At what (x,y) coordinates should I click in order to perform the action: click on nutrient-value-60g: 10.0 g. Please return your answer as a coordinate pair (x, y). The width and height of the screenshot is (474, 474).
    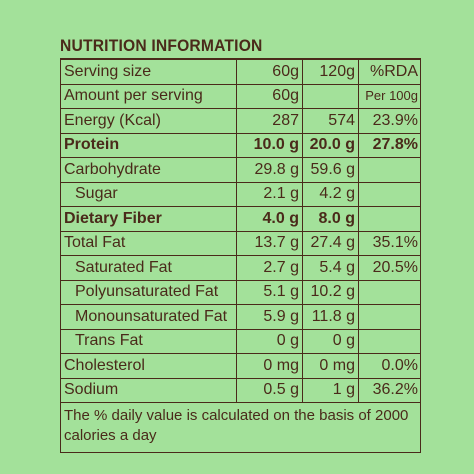
    Looking at the image, I should click on (269, 145).